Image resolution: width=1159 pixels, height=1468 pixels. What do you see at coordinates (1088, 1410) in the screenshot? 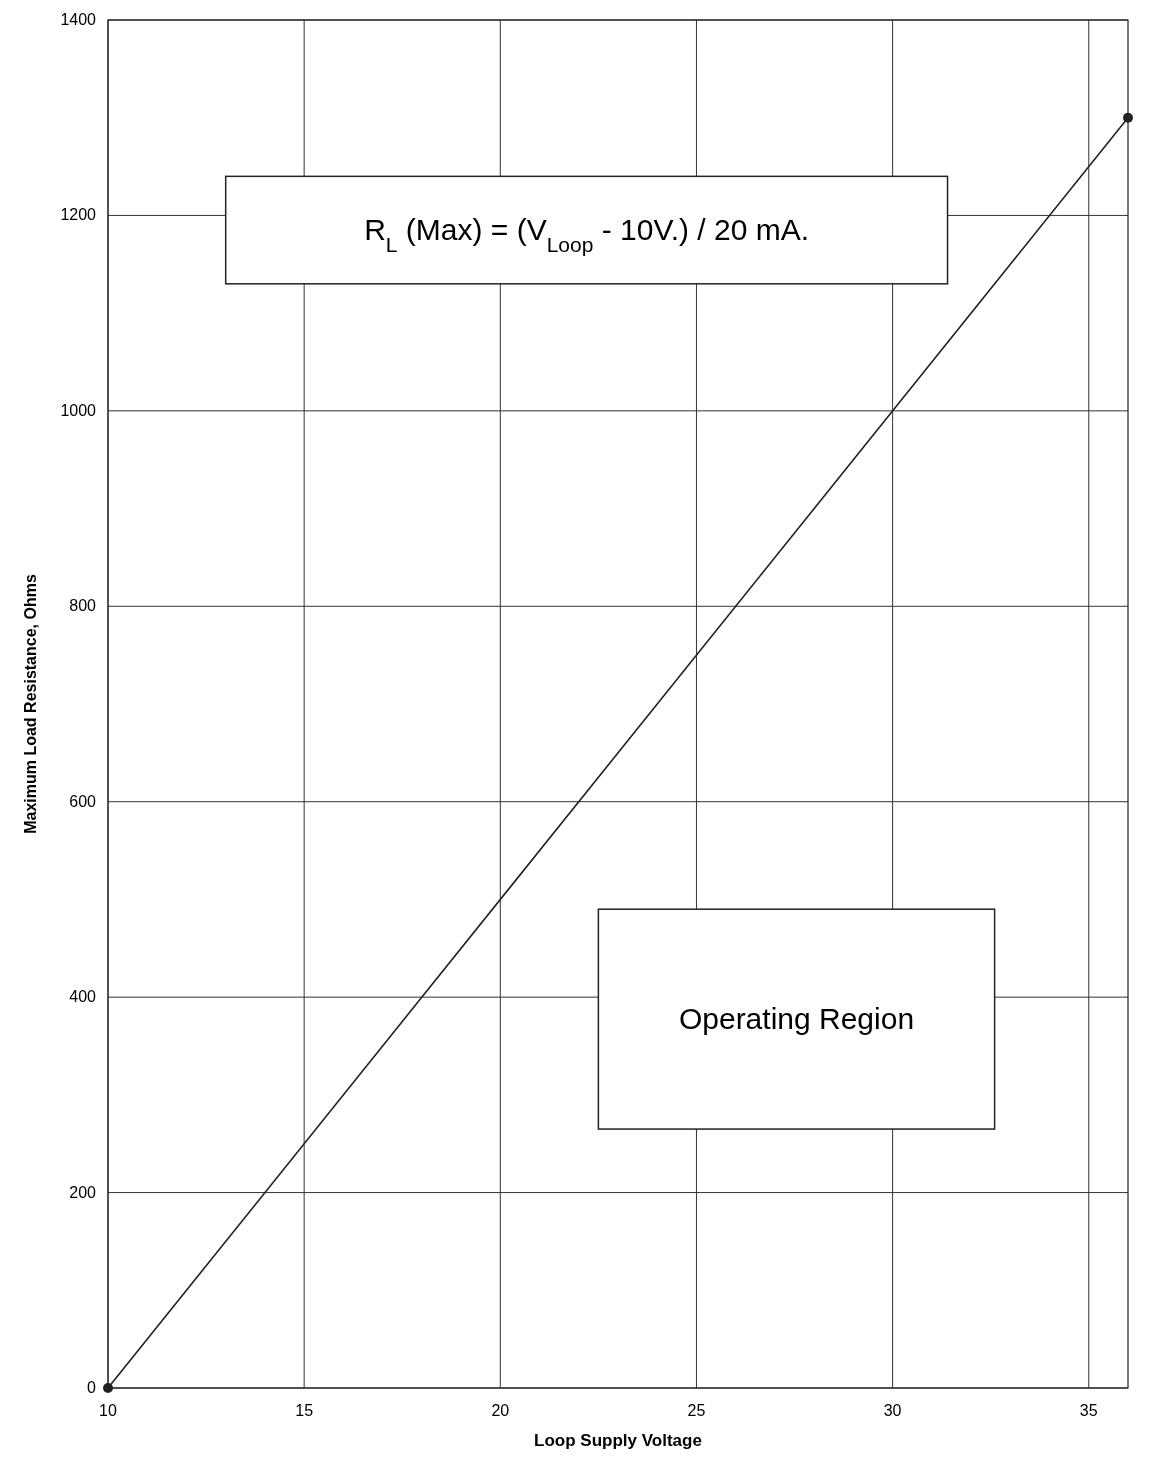
I see `x-tick-label: 35` at bounding box center [1088, 1410].